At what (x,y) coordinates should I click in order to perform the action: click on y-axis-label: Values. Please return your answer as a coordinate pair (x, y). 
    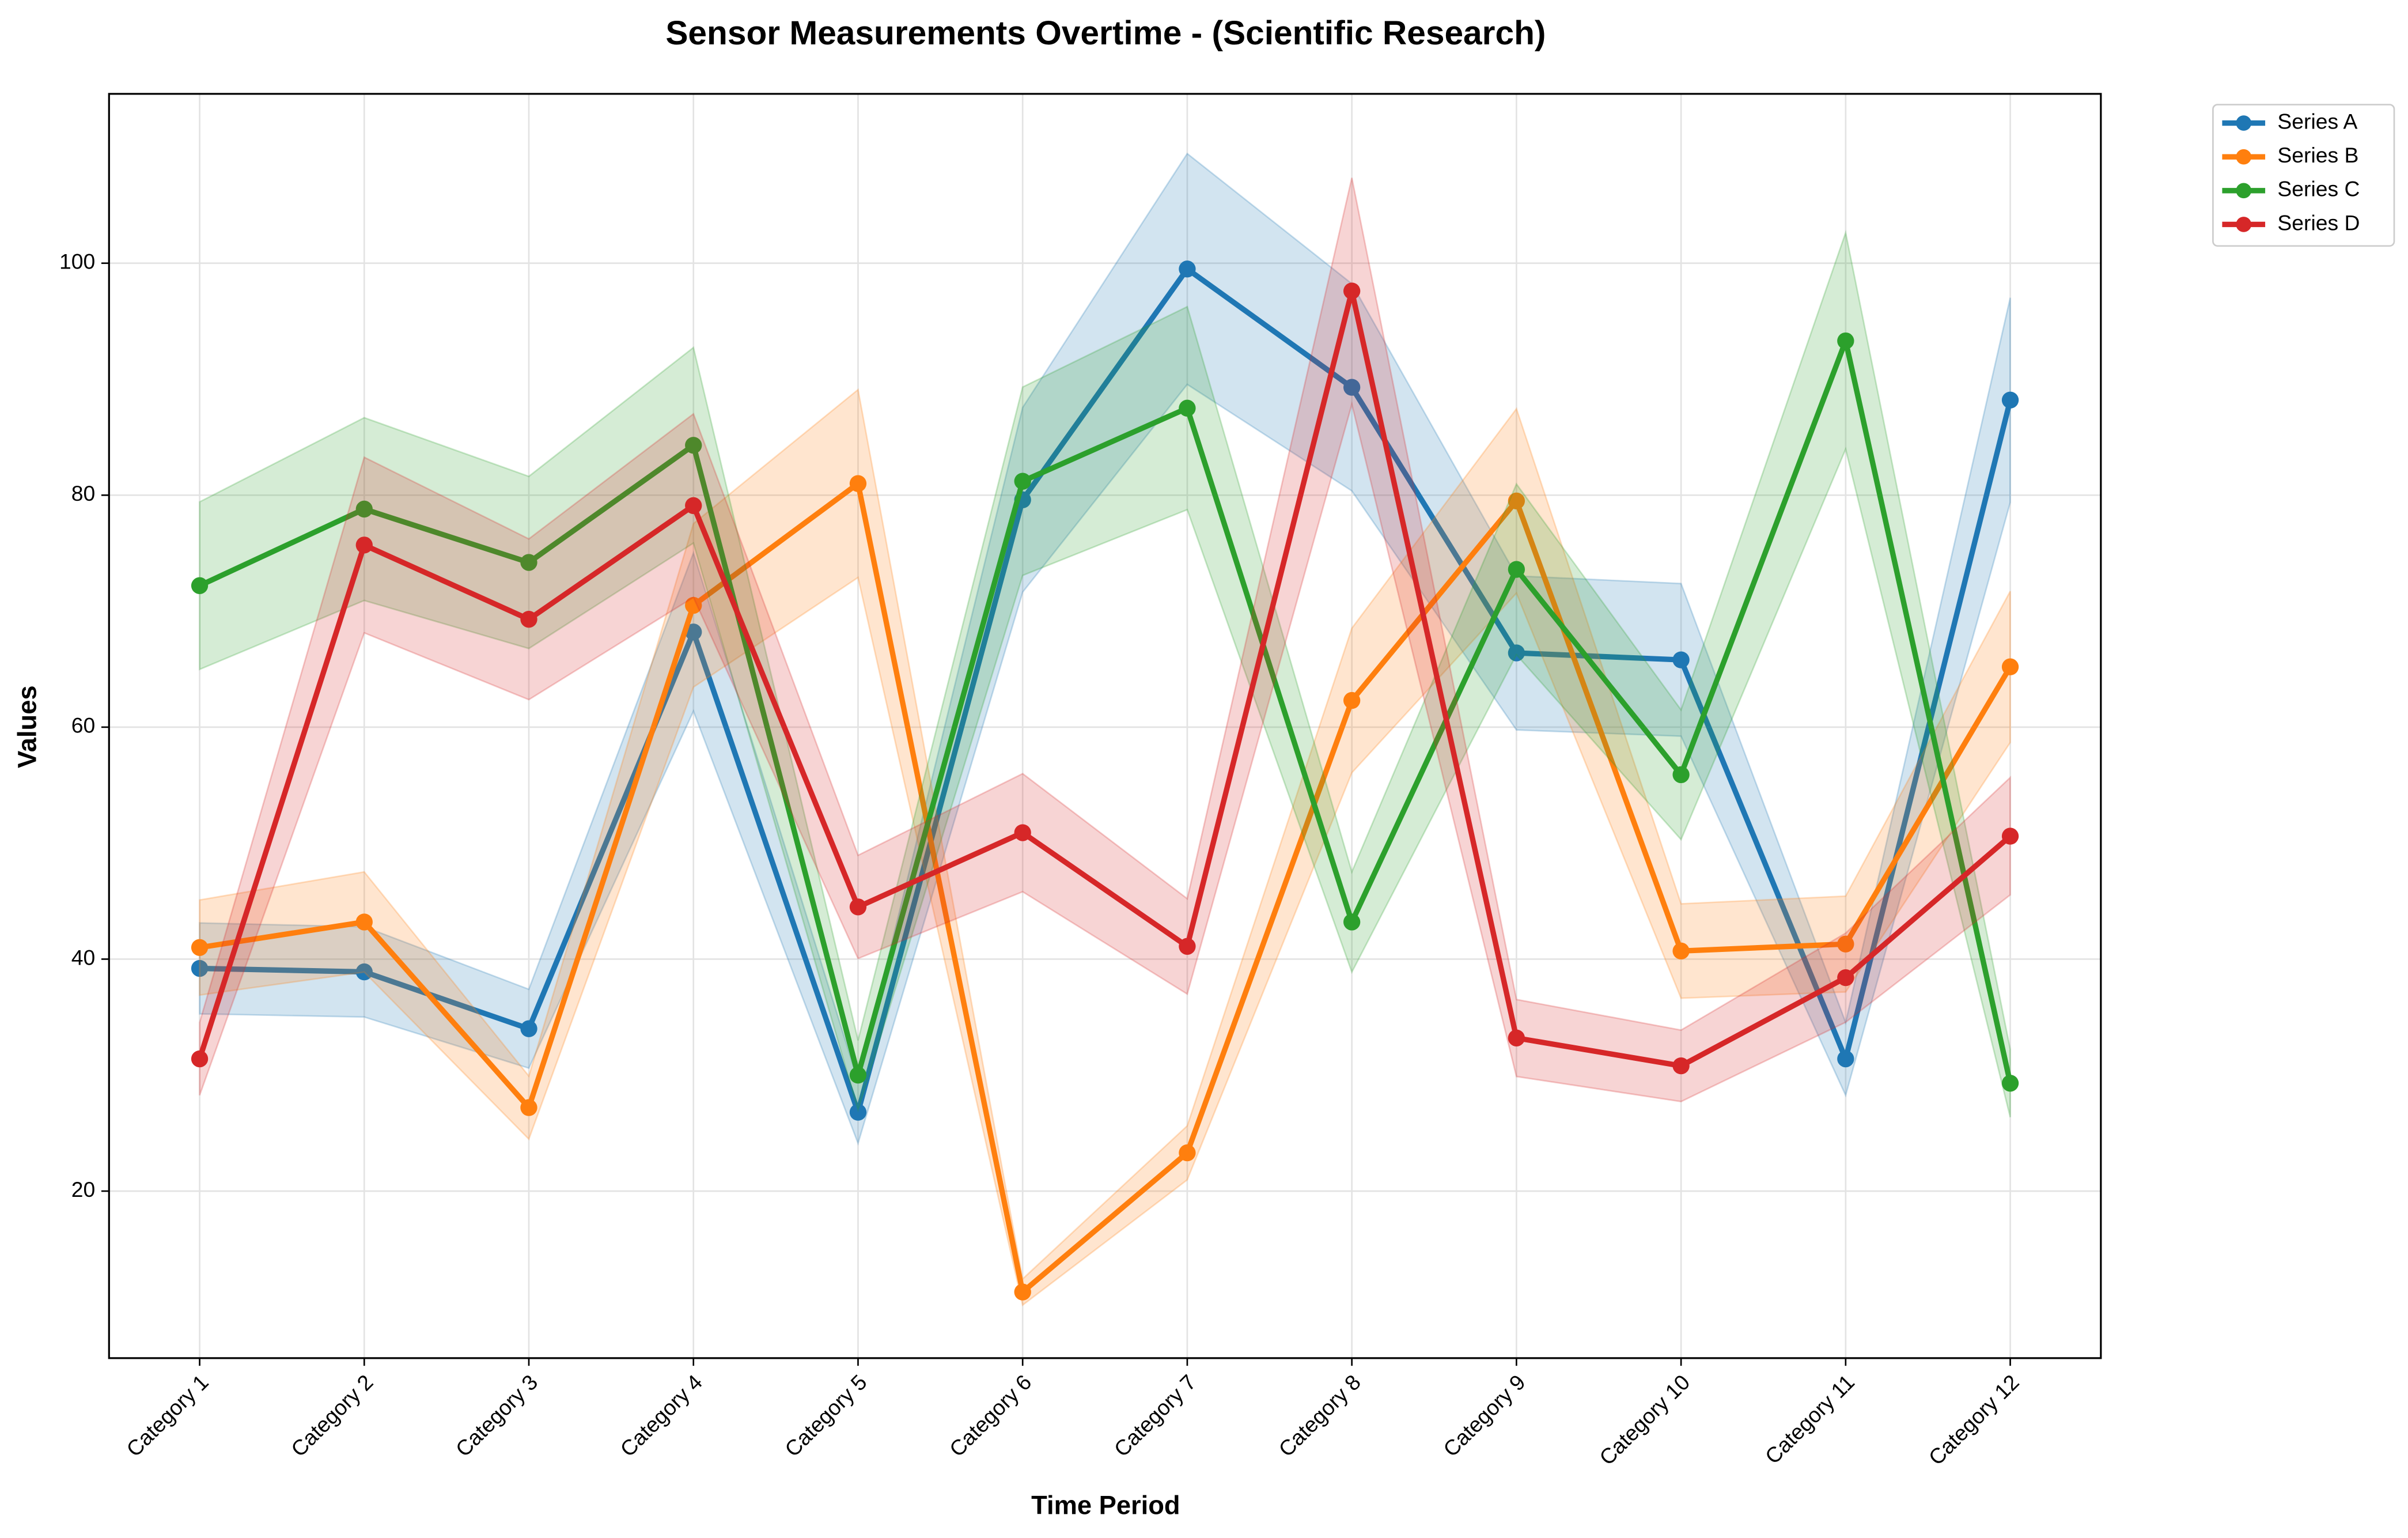
    Looking at the image, I should click on (27, 727).